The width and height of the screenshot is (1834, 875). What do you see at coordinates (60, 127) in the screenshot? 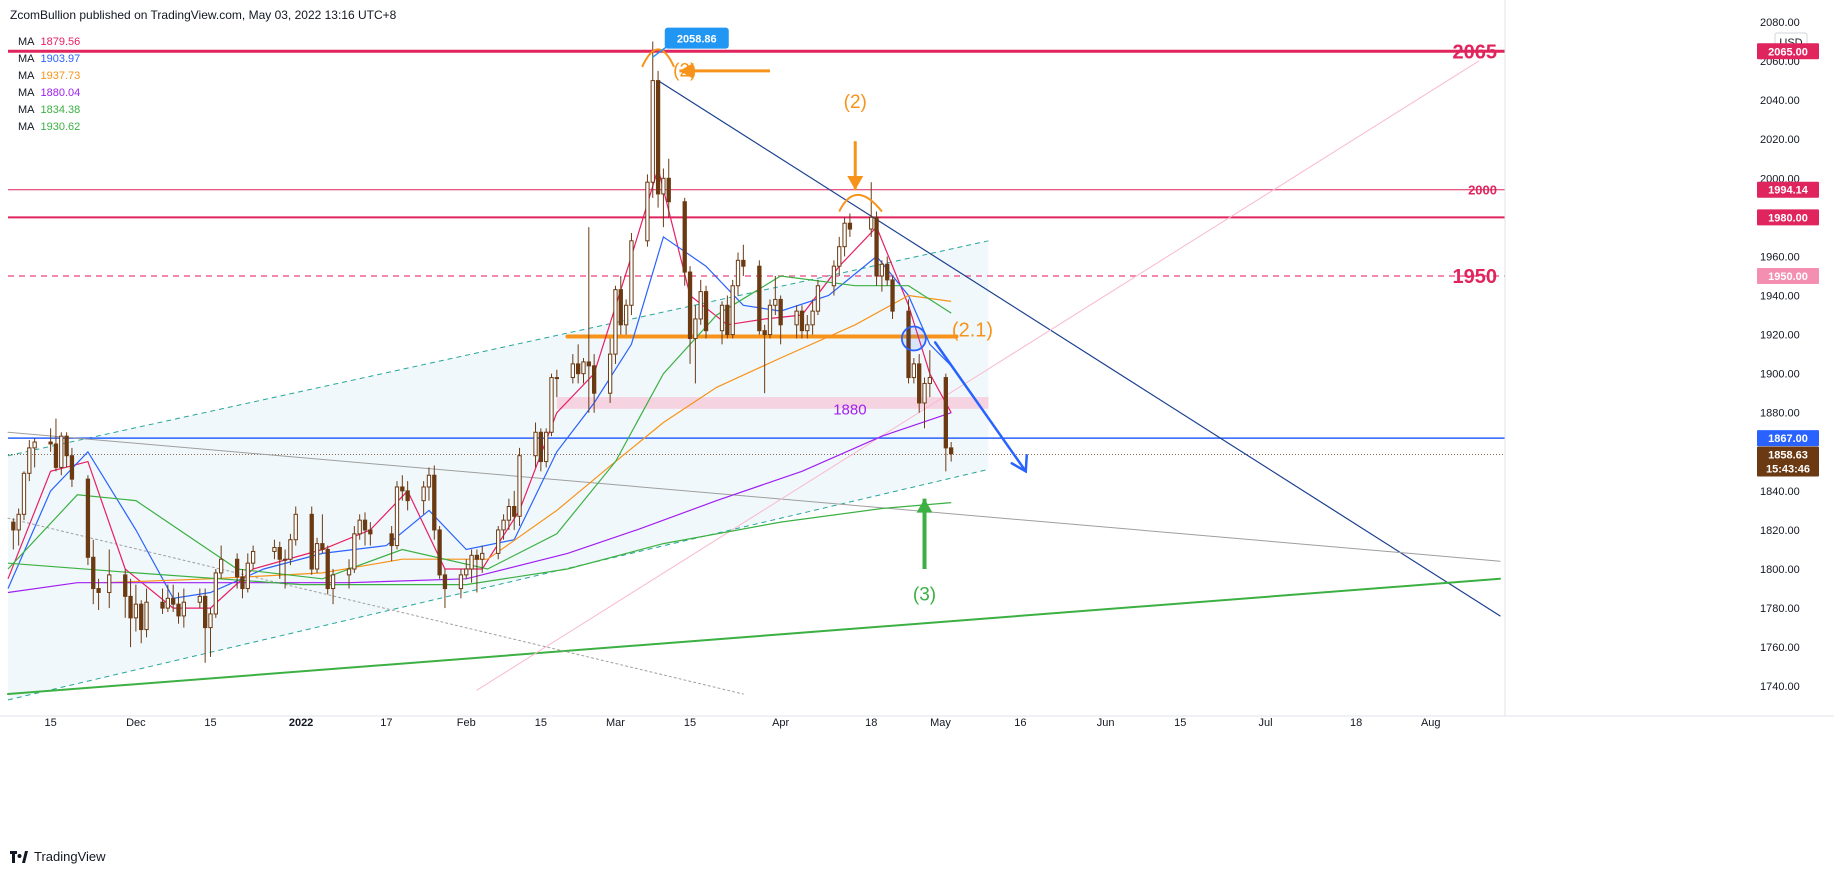
I see `ma-legend-value: 1930.62` at bounding box center [60, 127].